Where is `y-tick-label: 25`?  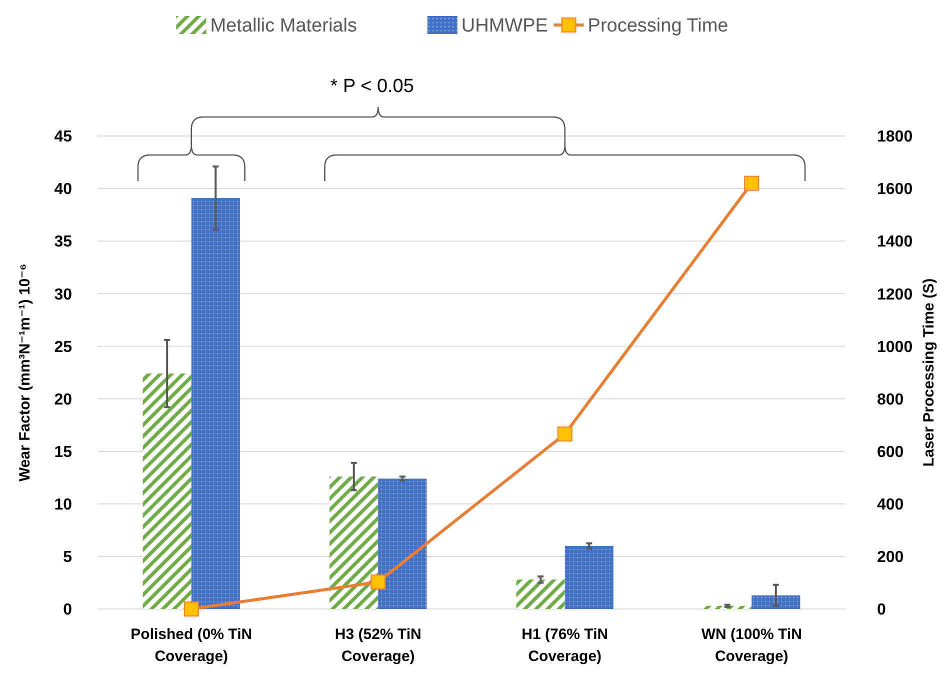 y-tick-label: 25 is located at coordinates (63, 347).